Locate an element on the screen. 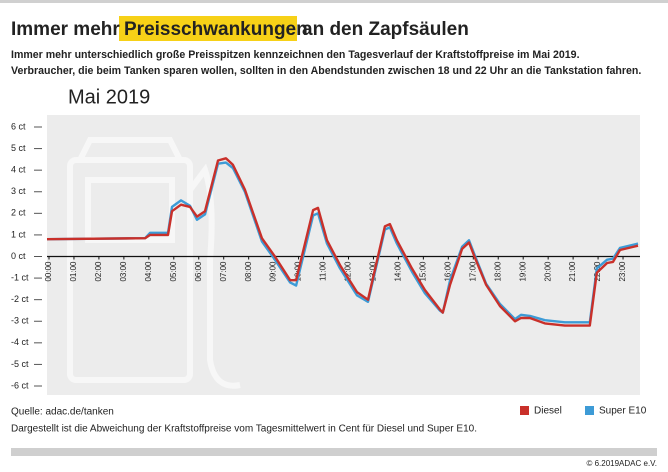  x-tick-label: 19:00 is located at coordinates (522, 271).